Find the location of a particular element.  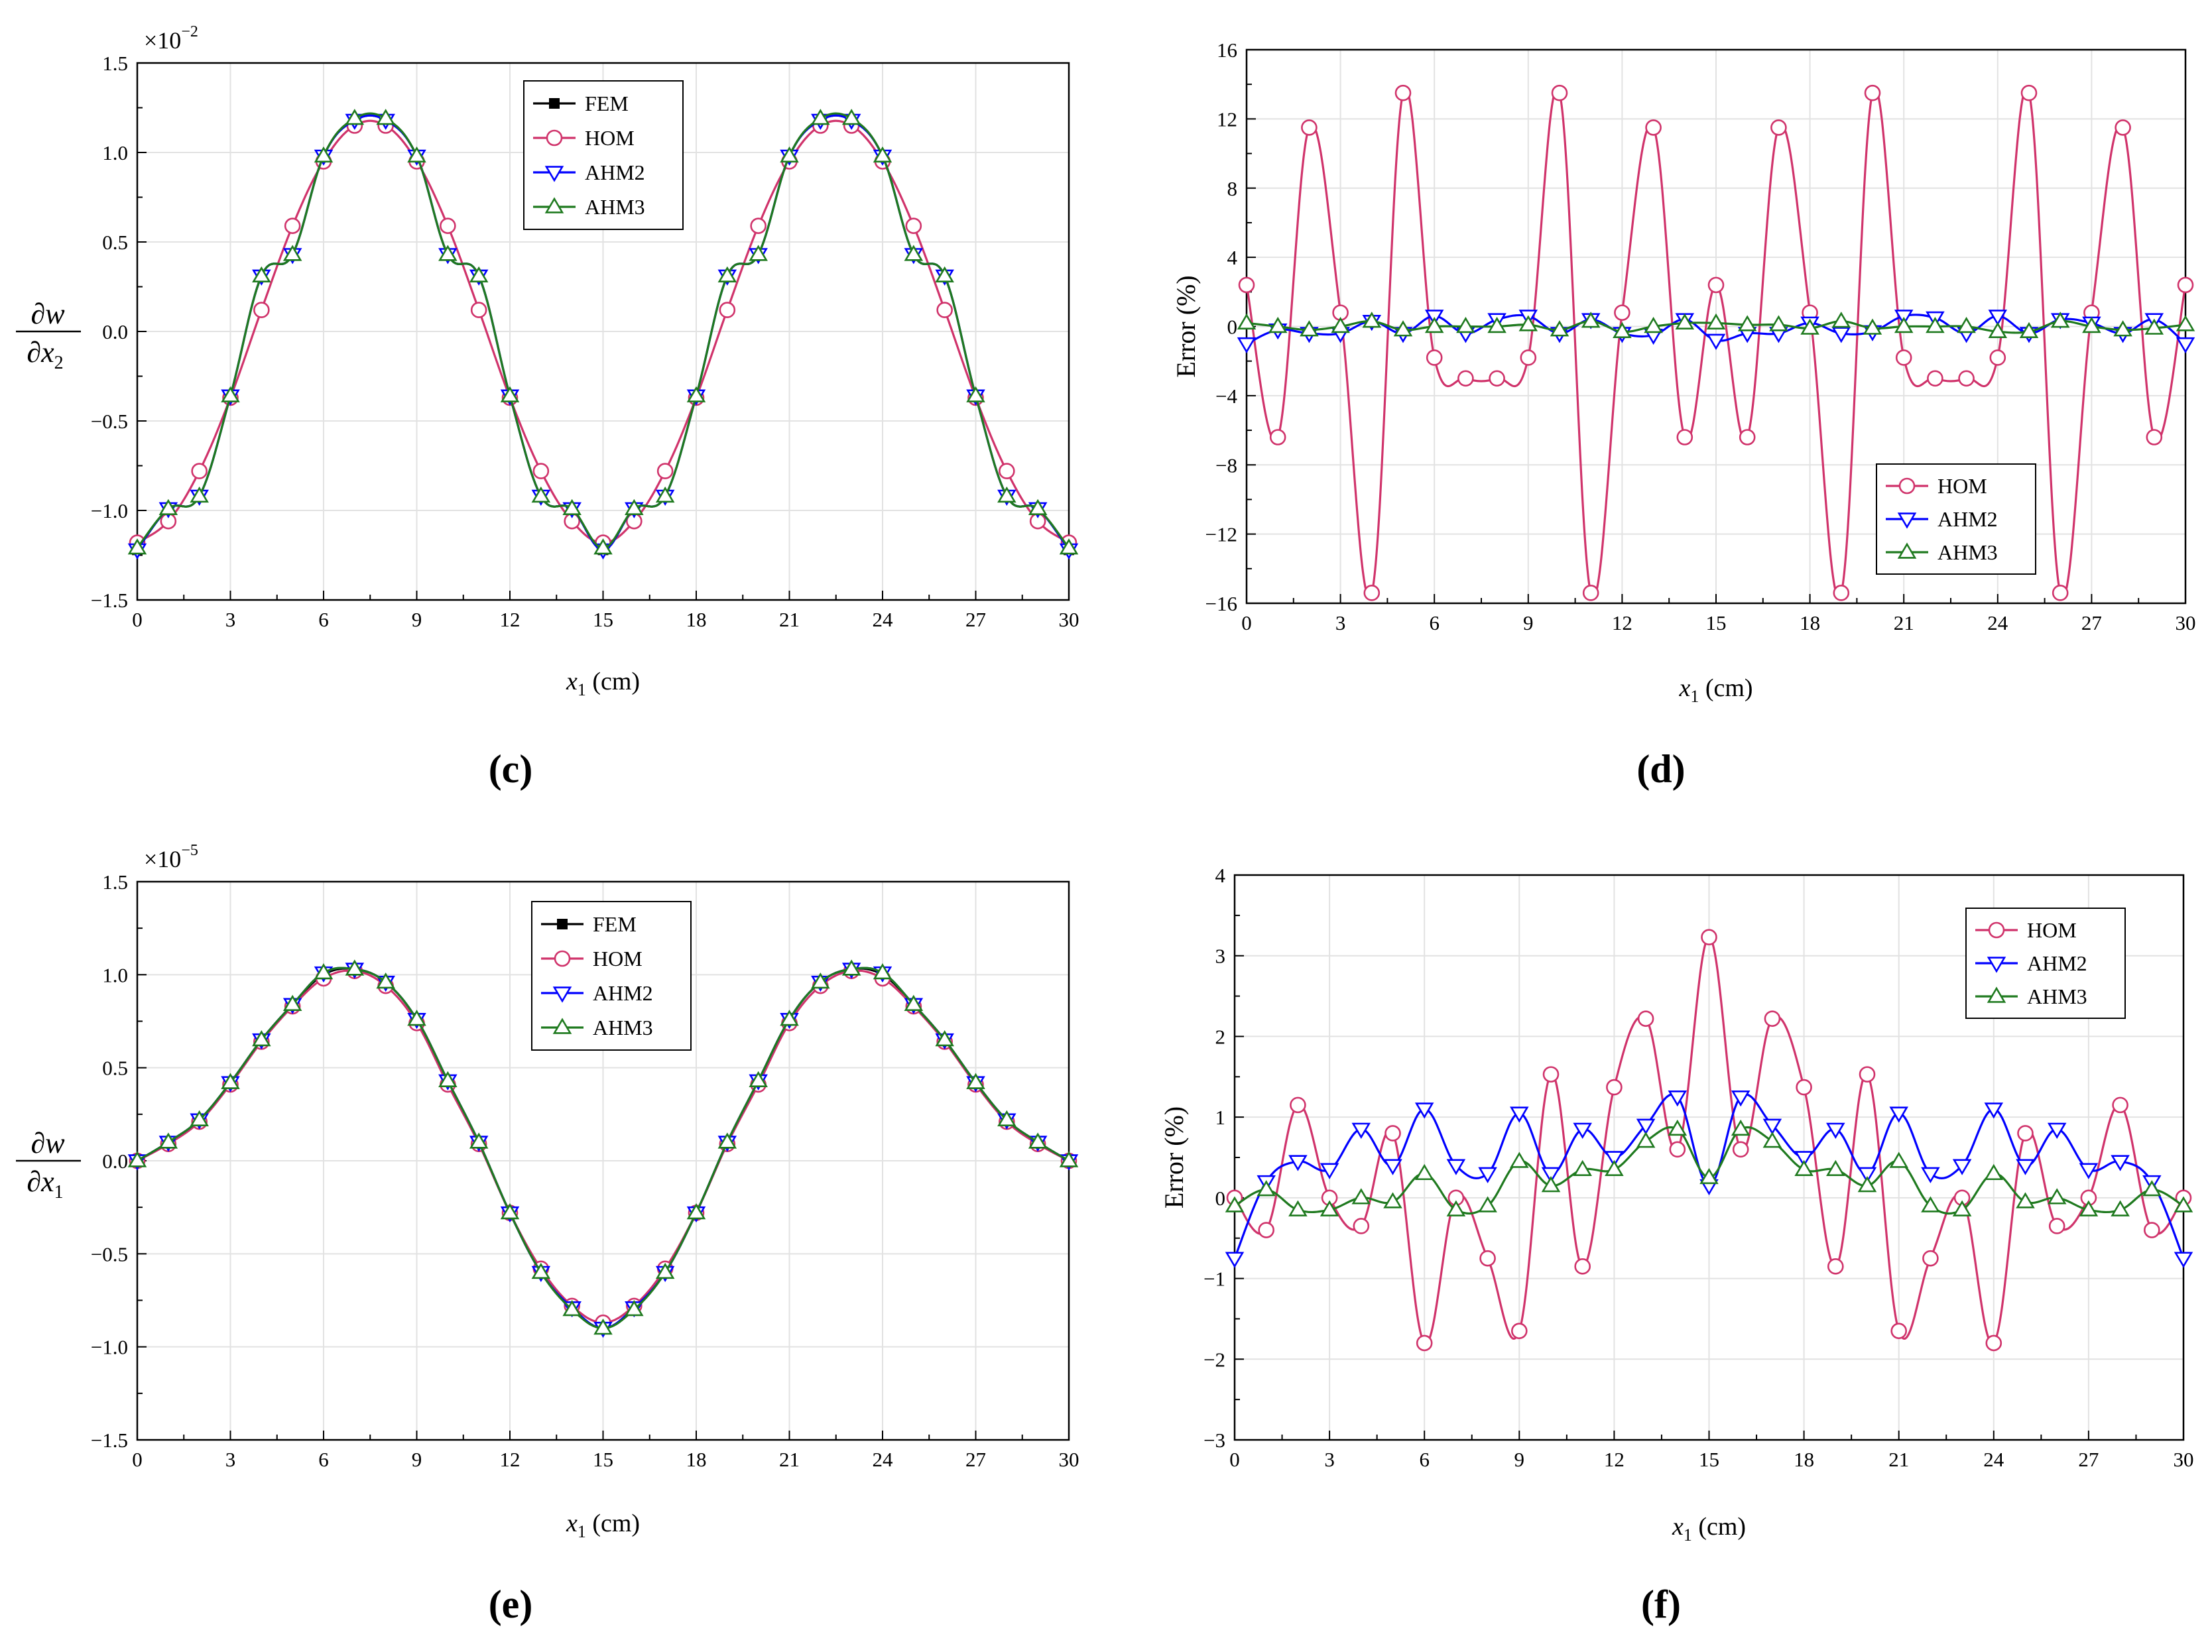

x-axis-label: x1 (cm) is located at coordinates (1715, 690).